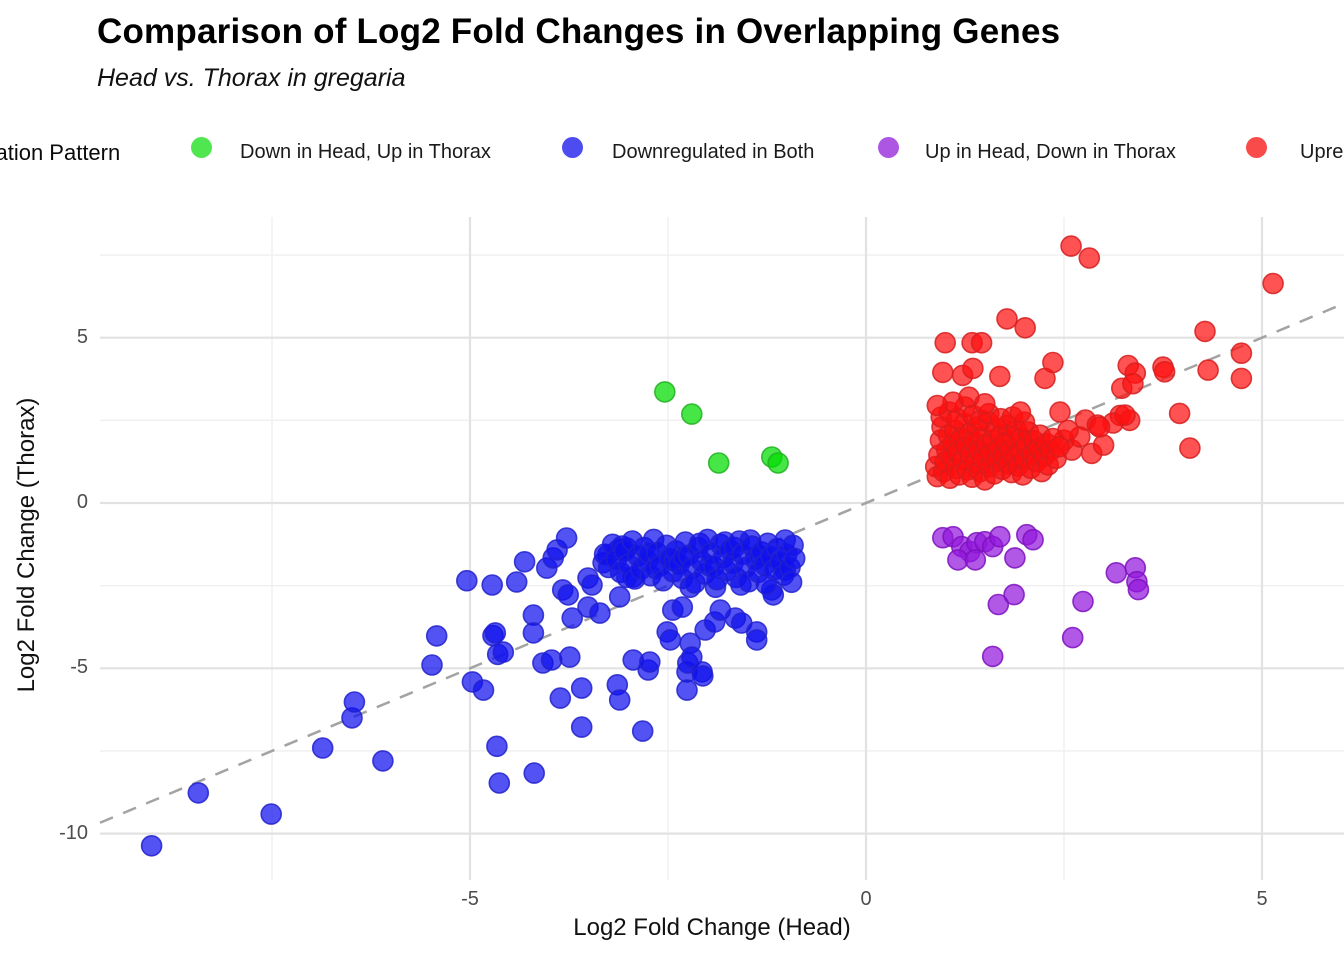 This screenshot has height=960, width=1344. What do you see at coordinates (1040, 595) in the screenshot?
I see `series-up-in-head-down-in-thorax` at bounding box center [1040, 595].